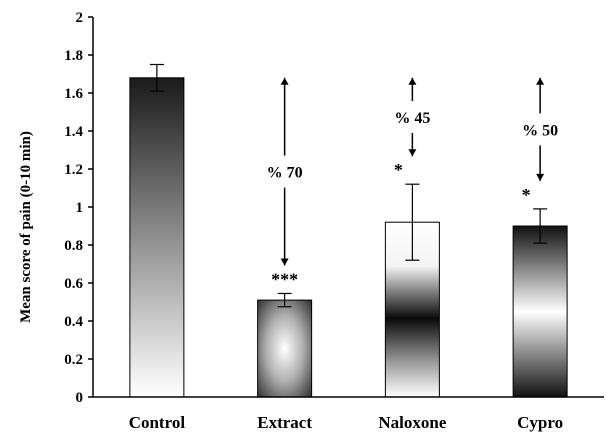 The width and height of the screenshot is (607, 437). Describe the element at coordinates (284, 279) in the screenshot. I see `significance-marker: ***` at that location.